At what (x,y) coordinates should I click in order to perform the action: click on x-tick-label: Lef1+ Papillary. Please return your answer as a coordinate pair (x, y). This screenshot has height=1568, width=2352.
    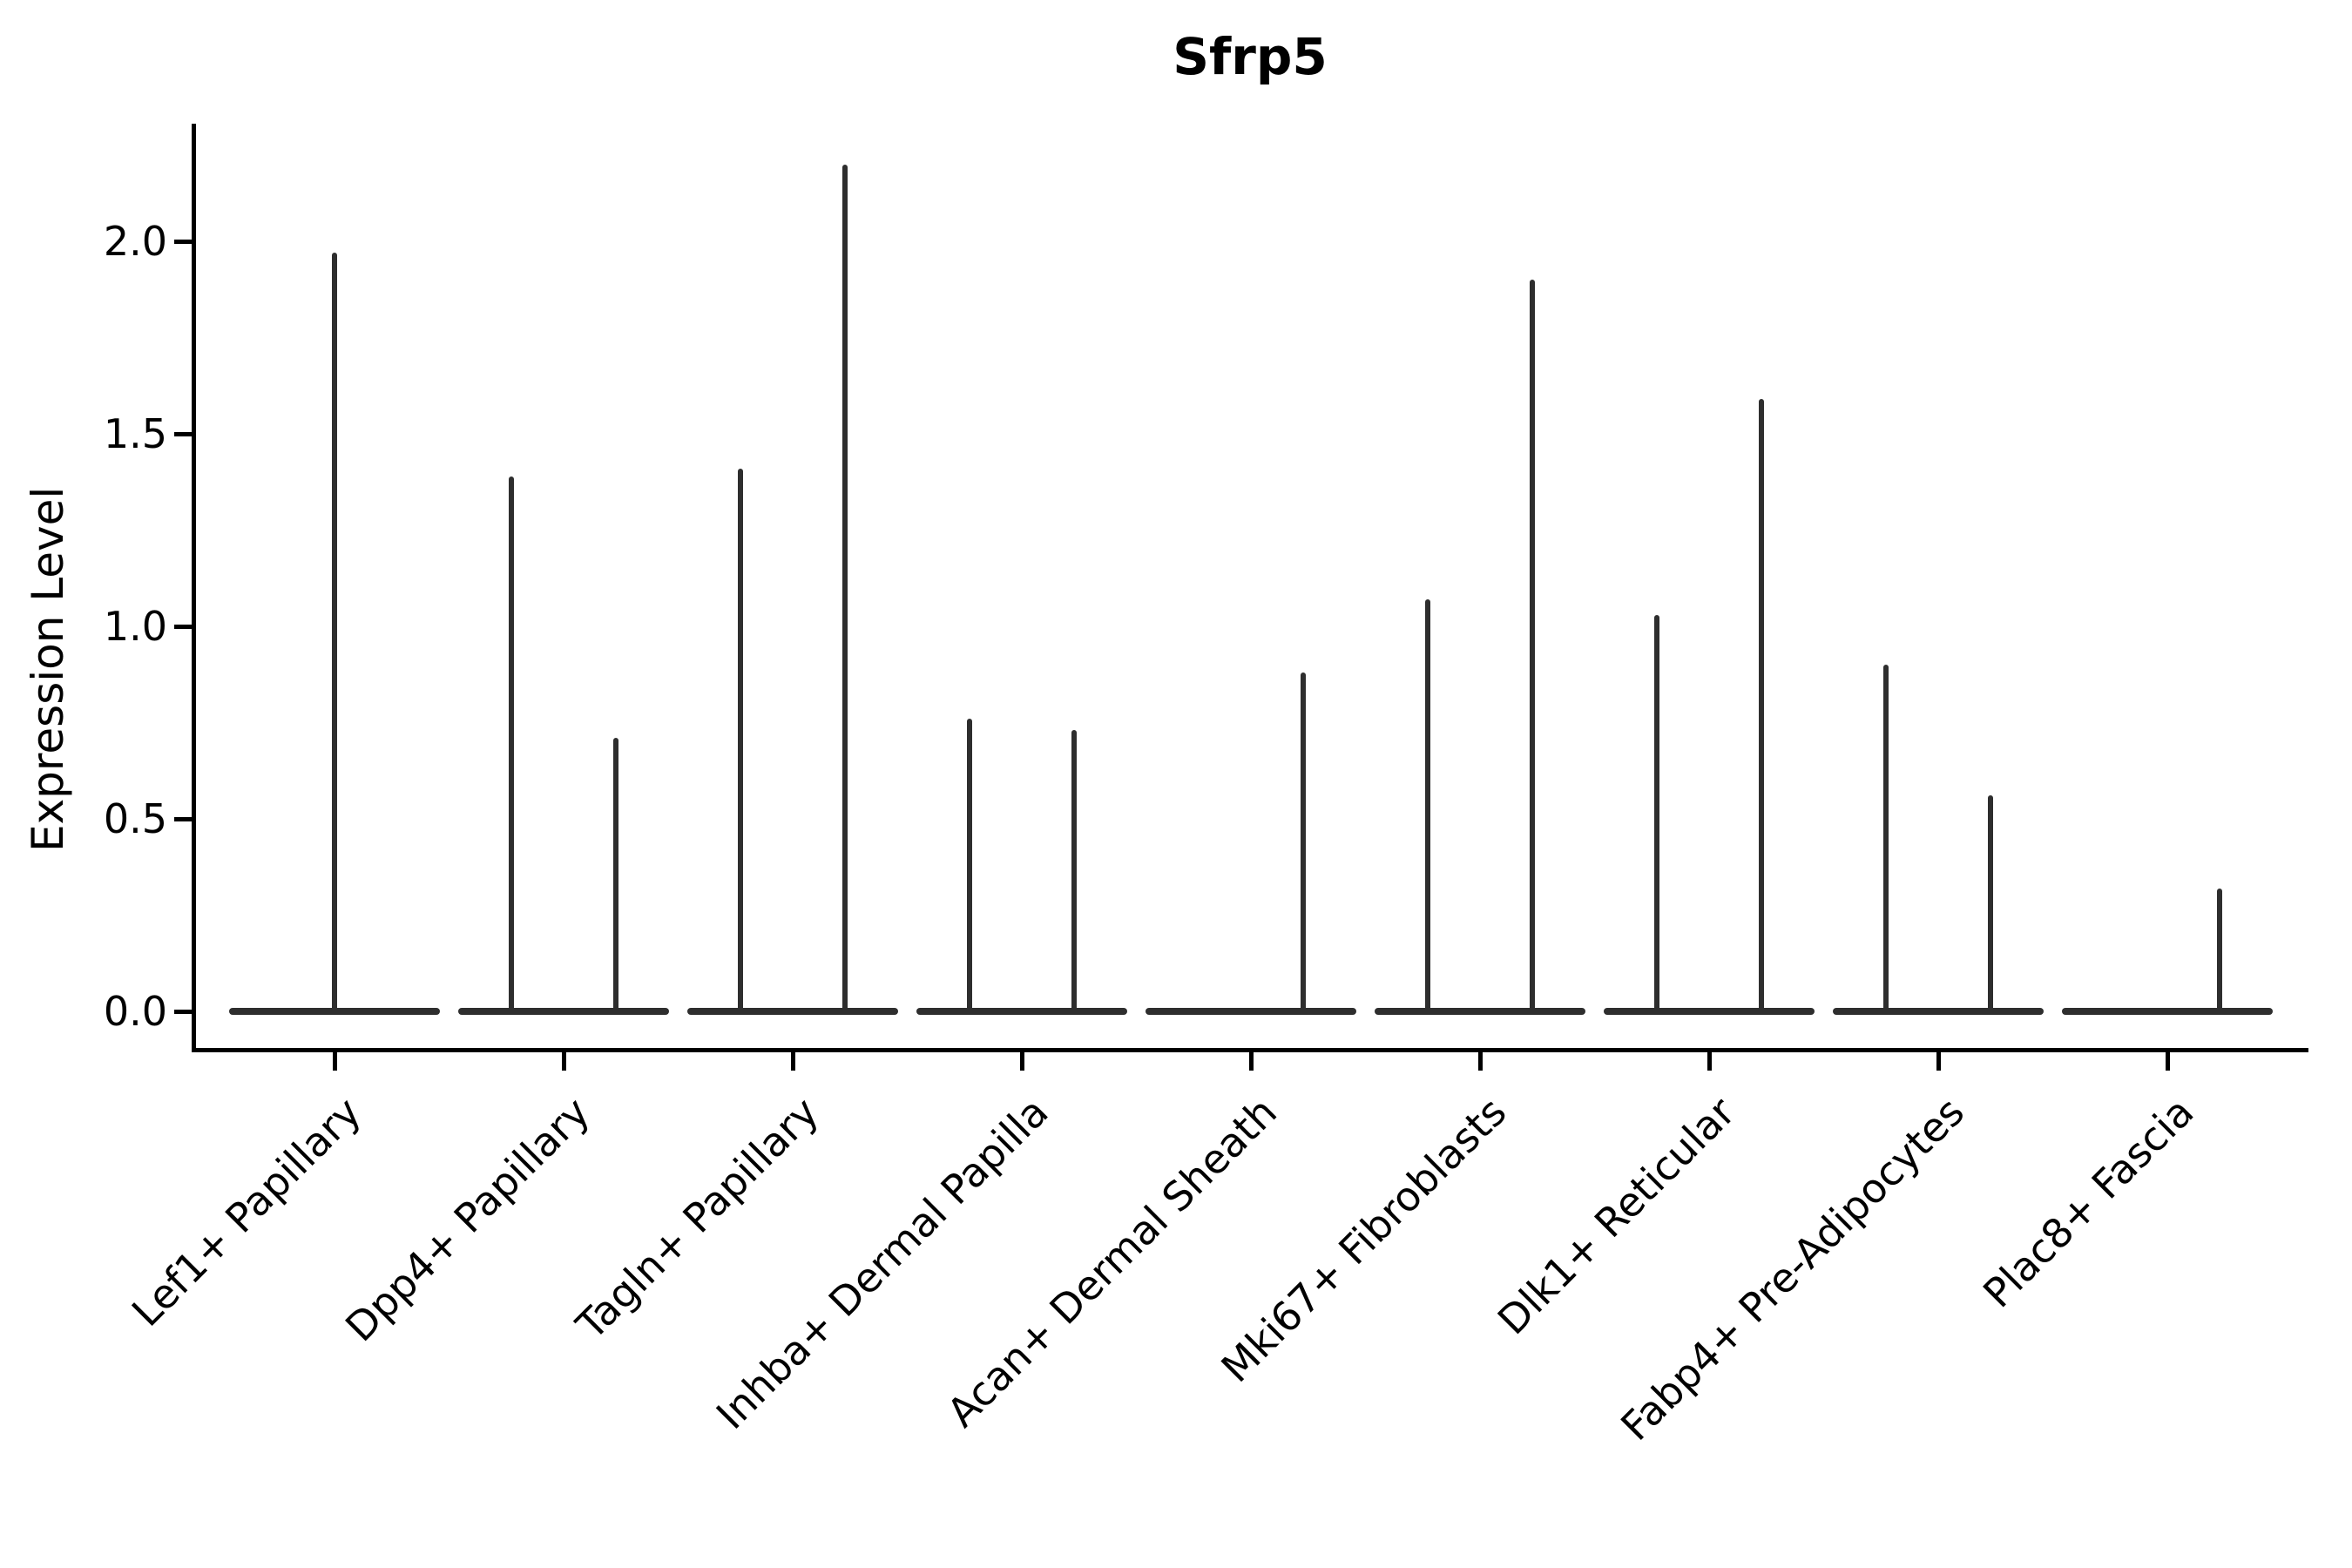
    Looking at the image, I should click on (246, 1212).